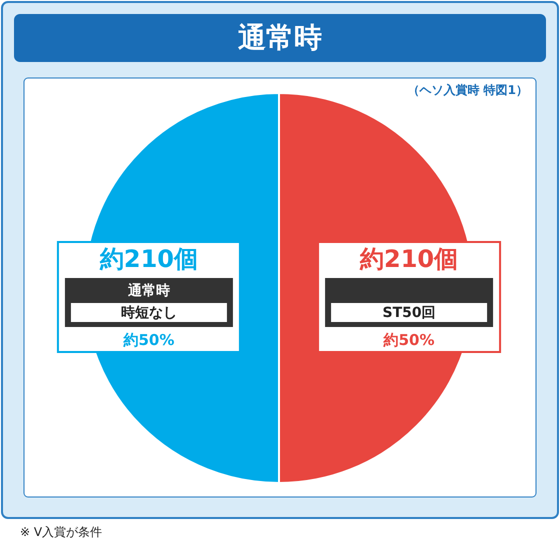 This screenshot has width=560, height=543. Describe the element at coordinates (61, 532) in the screenshot. I see `text: ※ V入賞が条件` at that location.